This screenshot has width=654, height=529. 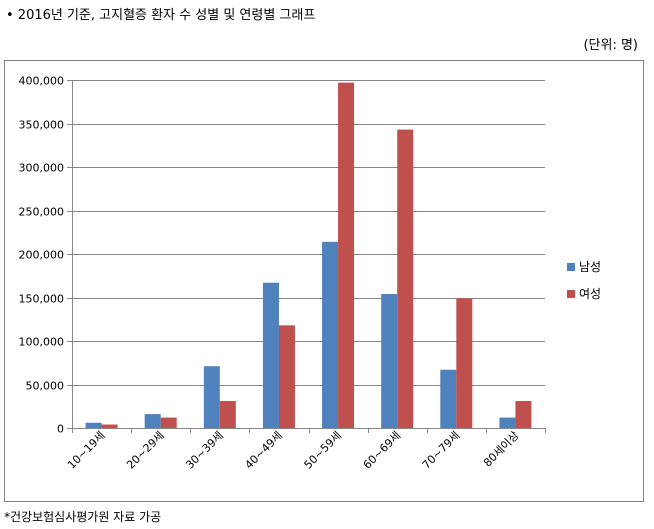 I want to click on legend-label: 남성, so click(x=590, y=267).